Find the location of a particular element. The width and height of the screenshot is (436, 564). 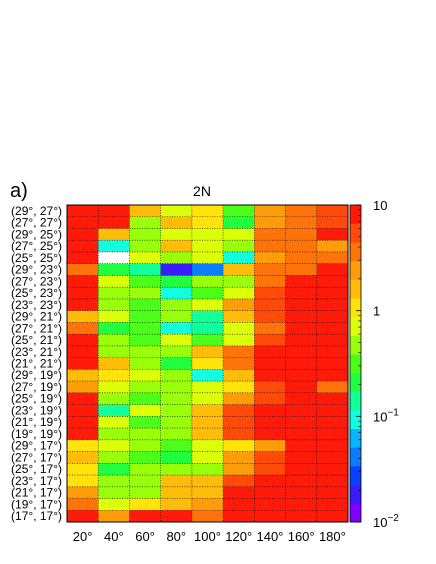

y-tick-label: (27°, 21°) is located at coordinates (36, 328).